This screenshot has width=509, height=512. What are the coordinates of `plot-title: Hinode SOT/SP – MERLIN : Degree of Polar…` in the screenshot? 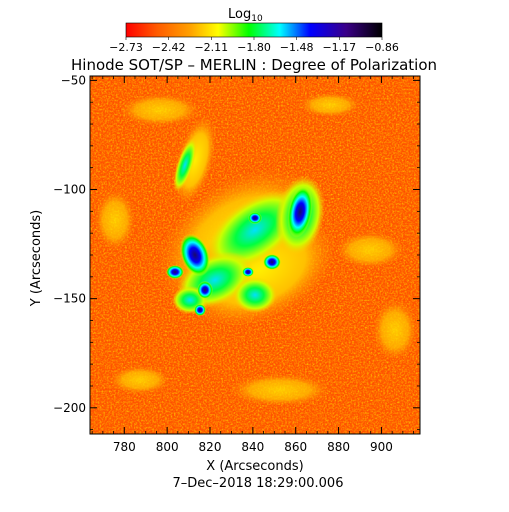 It's located at (254, 65).